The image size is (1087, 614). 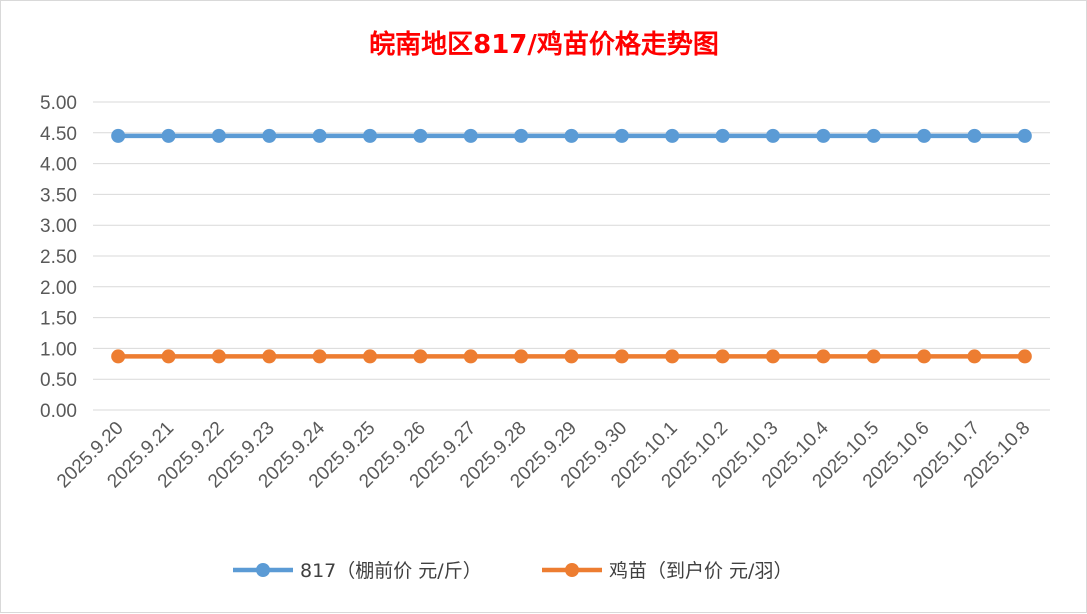 What do you see at coordinates (58, 319) in the screenshot?
I see `y-tick-label: 1.50` at bounding box center [58, 319].